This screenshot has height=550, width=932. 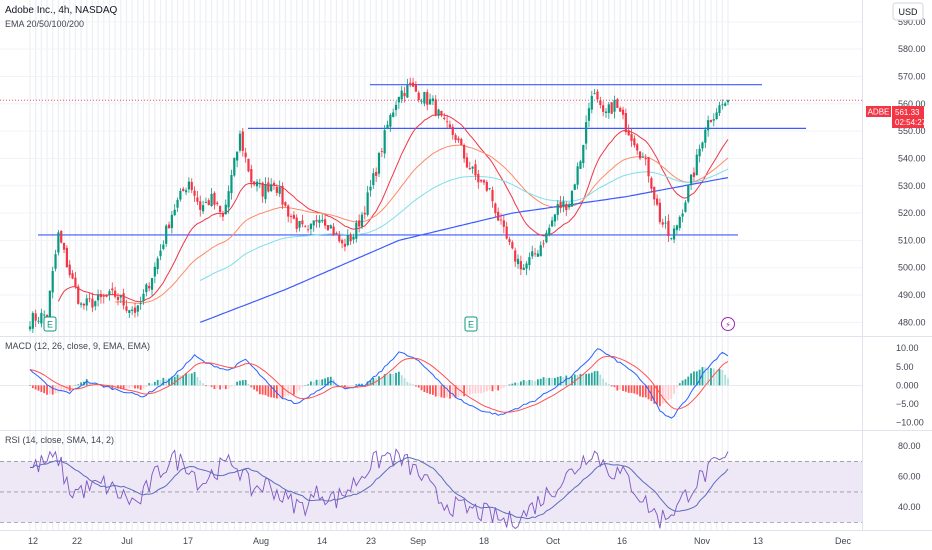 What do you see at coordinates (728, 324) in the screenshot?
I see `dividend-marker` at bounding box center [728, 324].